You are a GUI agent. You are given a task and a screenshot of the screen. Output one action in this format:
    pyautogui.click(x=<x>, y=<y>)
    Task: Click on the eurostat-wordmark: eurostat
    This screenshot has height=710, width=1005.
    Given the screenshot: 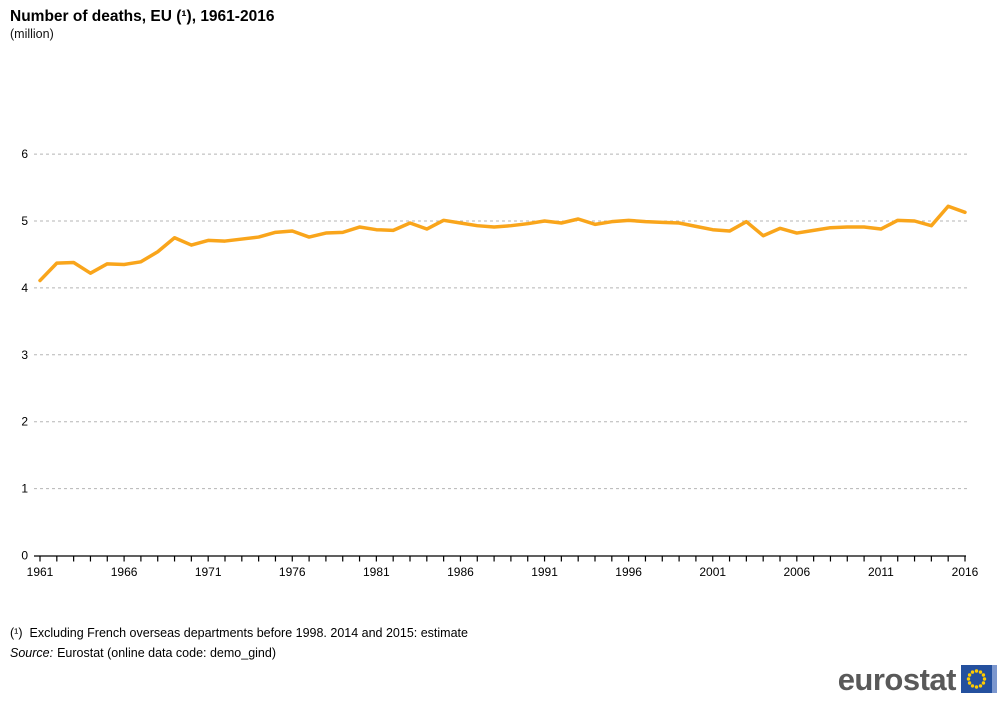 What is the action you would take?
    pyautogui.click(x=897, y=679)
    